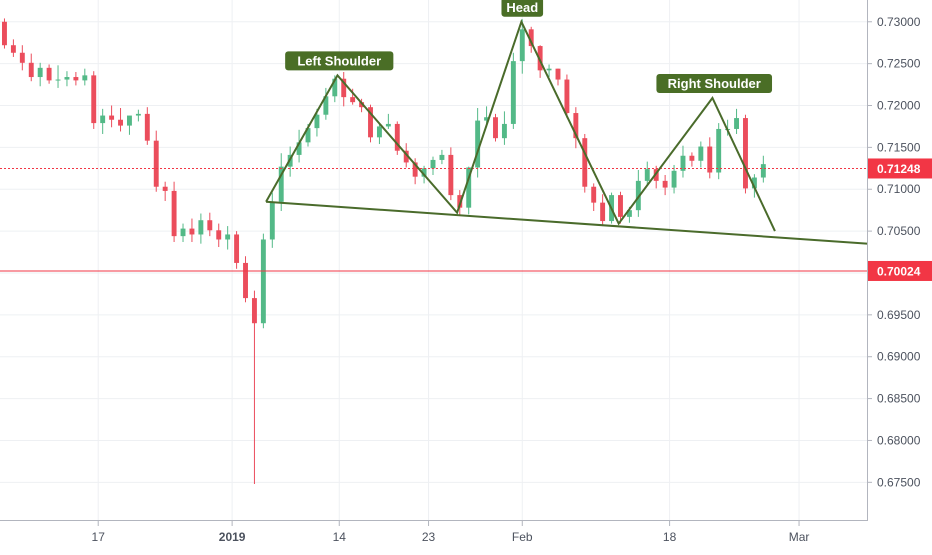 Image resolution: width=932 pixels, height=555 pixels. I want to click on pattern-labels: Left Shoulder Head Right Shoulder, so click(529, 46).